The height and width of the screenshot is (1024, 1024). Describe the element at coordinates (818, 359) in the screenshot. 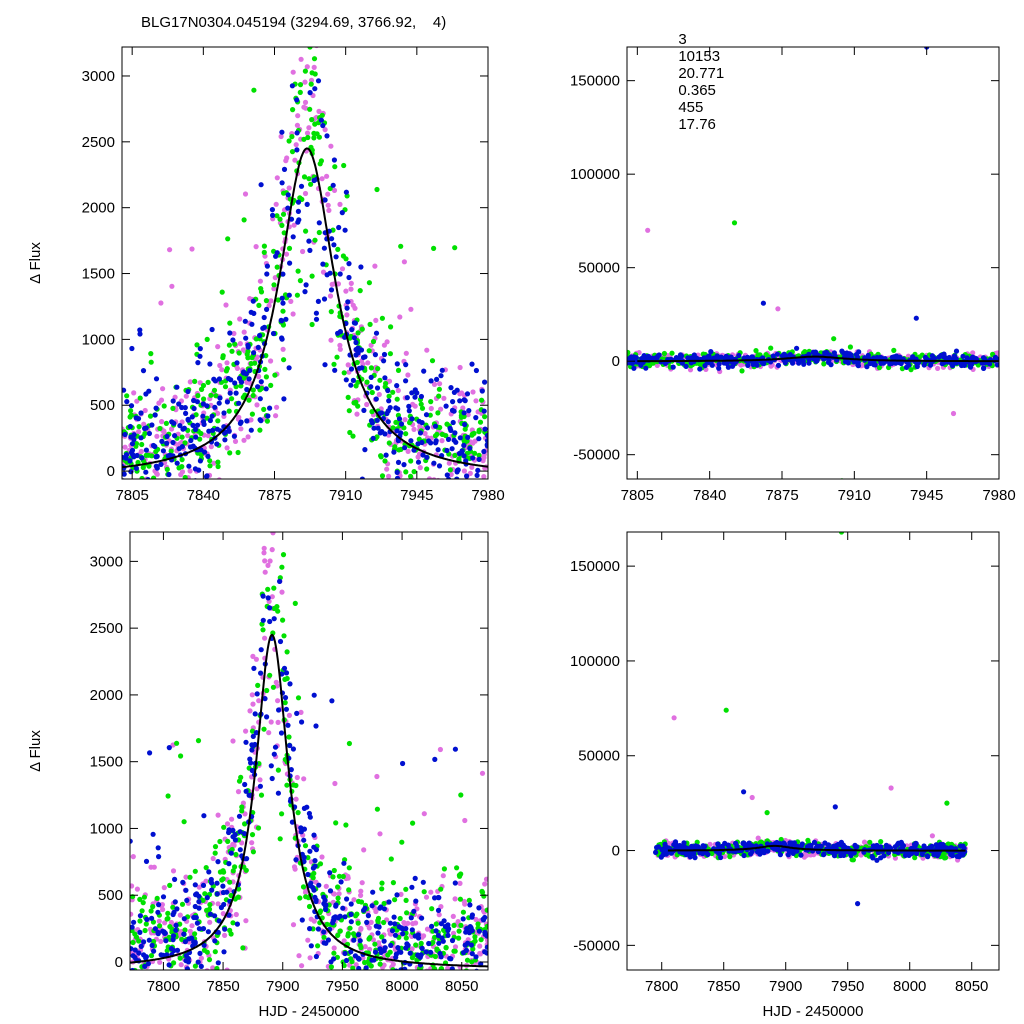

I see `model-curve` at that location.